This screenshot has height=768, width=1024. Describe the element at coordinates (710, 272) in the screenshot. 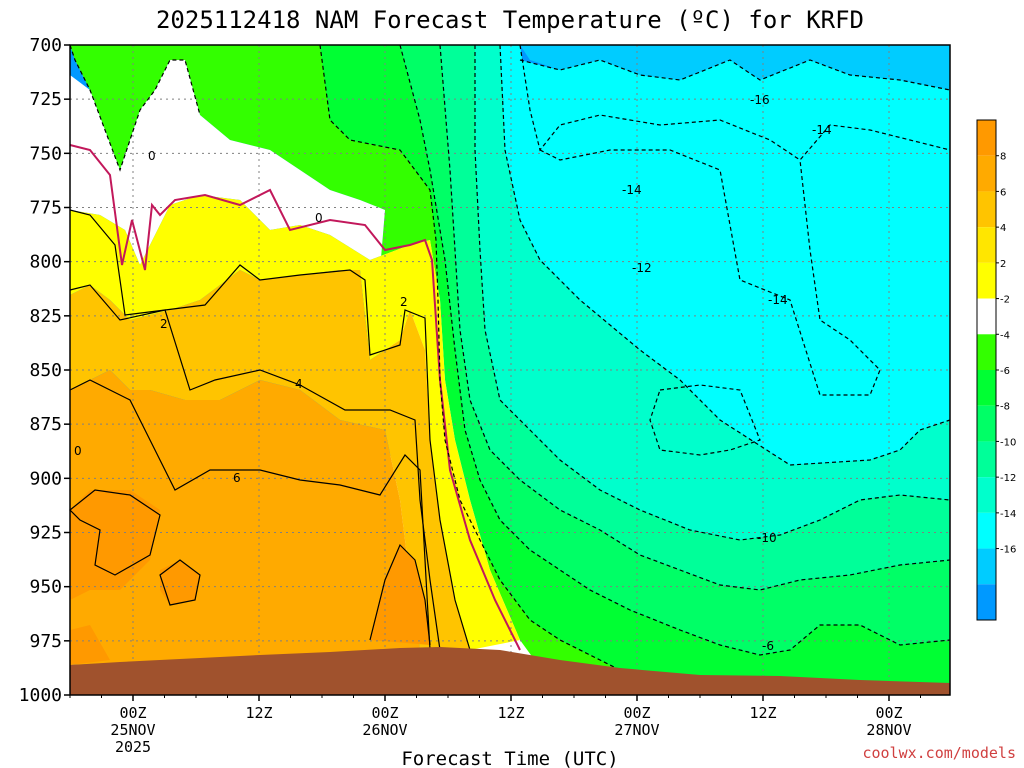

I see `contour-neg14` at that location.